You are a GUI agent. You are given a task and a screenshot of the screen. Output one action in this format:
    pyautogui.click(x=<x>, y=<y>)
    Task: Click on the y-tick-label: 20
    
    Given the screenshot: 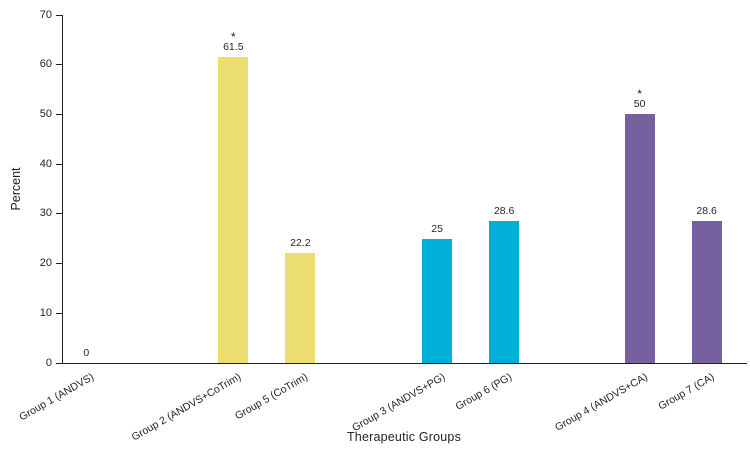 What is the action you would take?
    pyautogui.click(x=45, y=263)
    